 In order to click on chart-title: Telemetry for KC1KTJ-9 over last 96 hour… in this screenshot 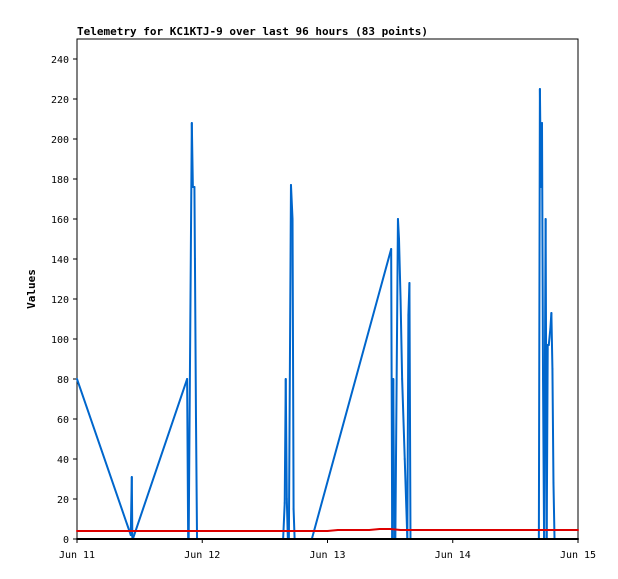, I will do `click(252, 31)`.